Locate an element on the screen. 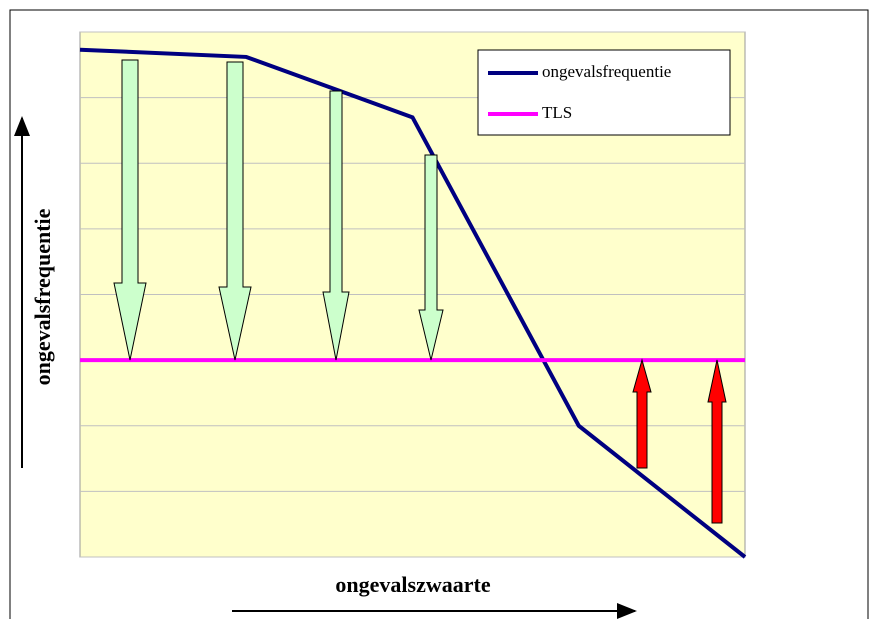 The width and height of the screenshot is (880, 619). x-axis-label: ongevalszwaarte is located at coordinates (412, 584).